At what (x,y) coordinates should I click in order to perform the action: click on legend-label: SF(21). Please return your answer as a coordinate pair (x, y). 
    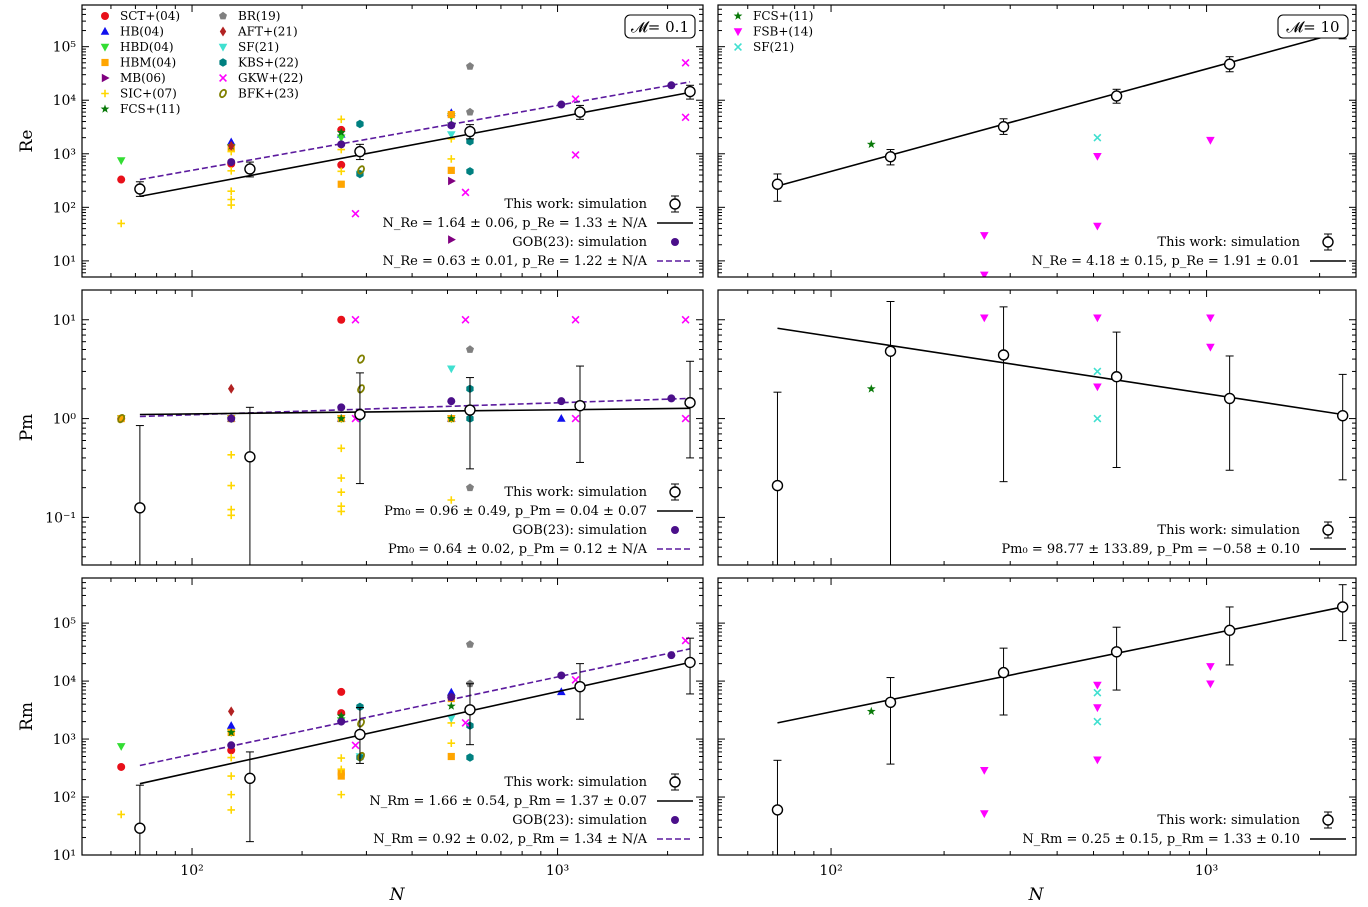
    Looking at the image, I should click on (773, 47).